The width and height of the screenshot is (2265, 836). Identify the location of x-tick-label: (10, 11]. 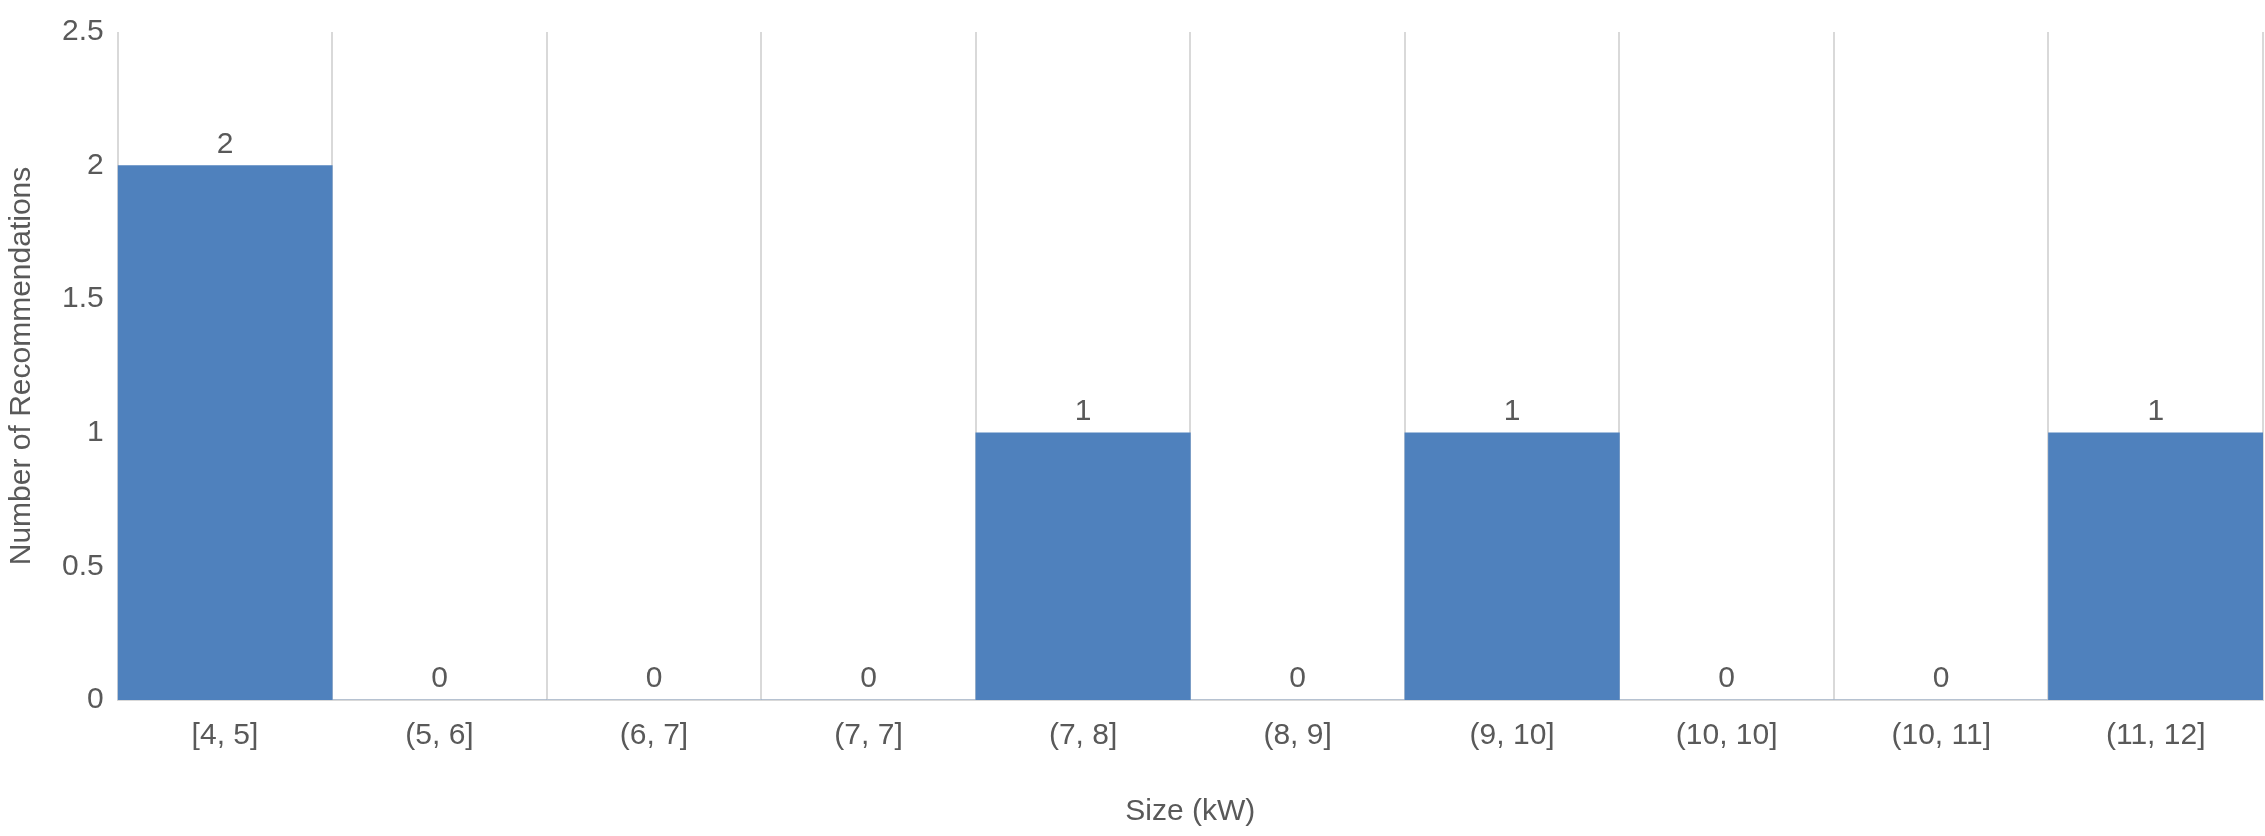
(1941, 734).